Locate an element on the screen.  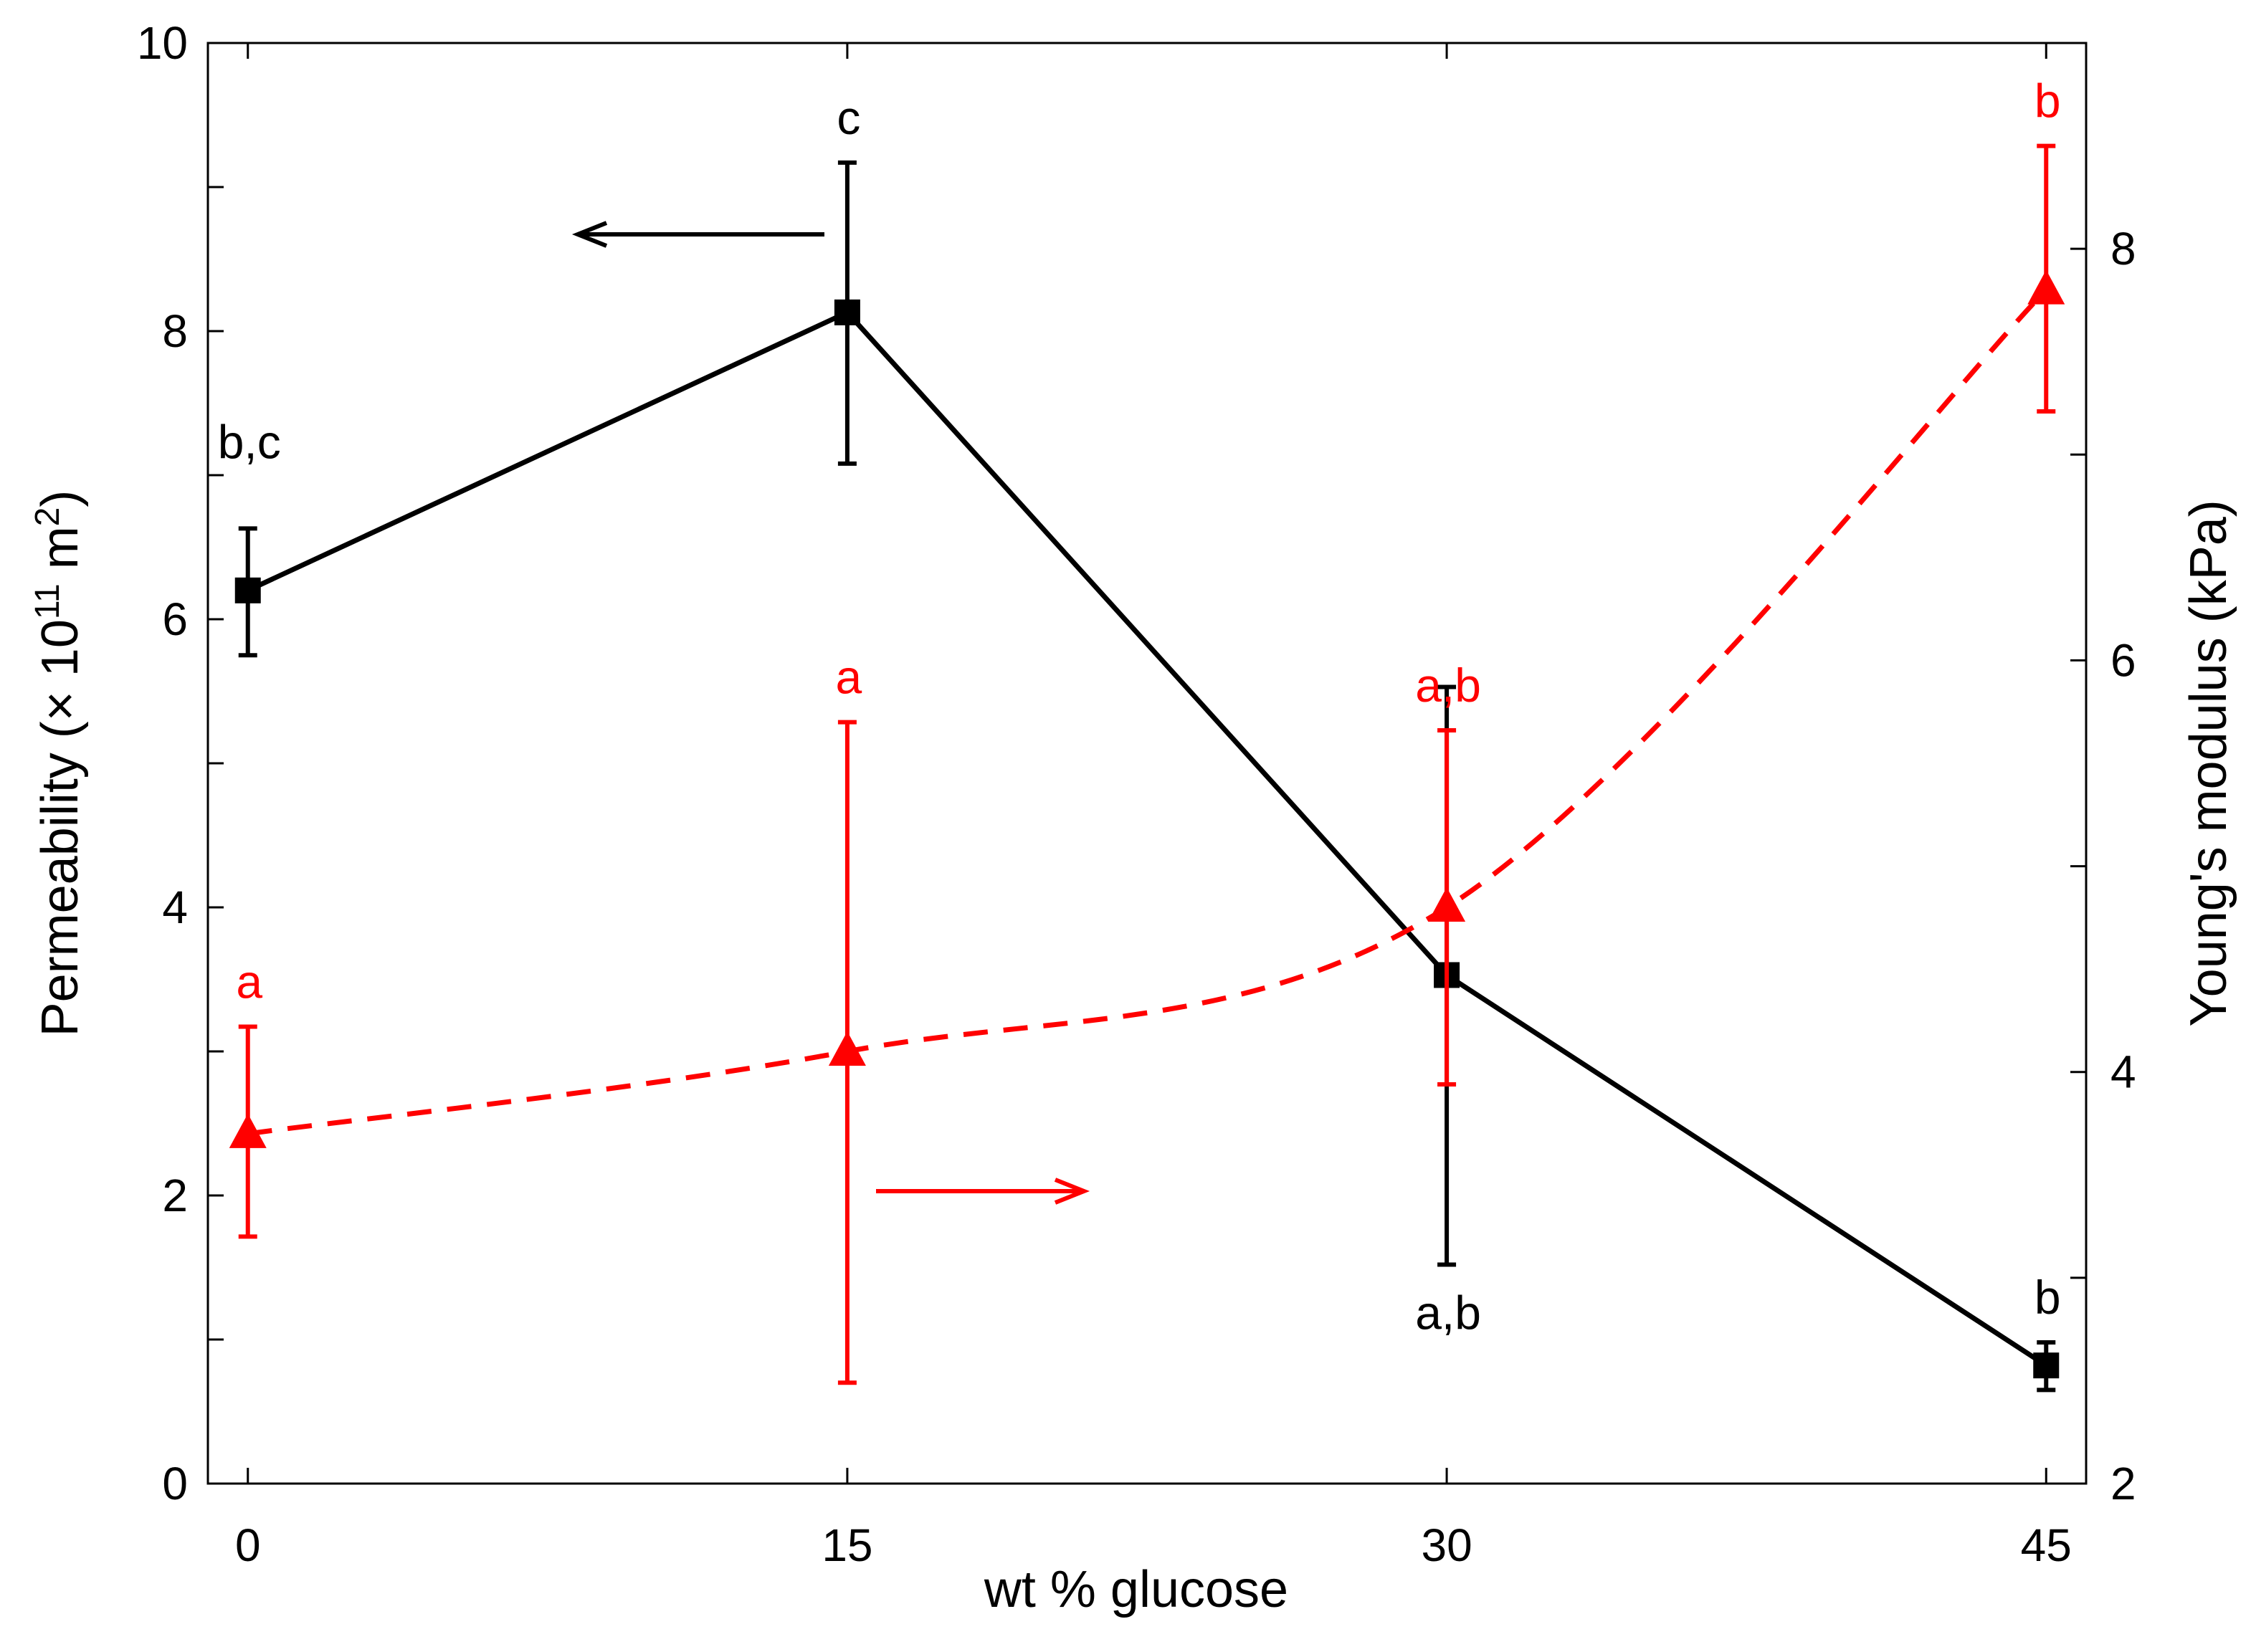
significance-letter: c is located at coordinates (848, 117).